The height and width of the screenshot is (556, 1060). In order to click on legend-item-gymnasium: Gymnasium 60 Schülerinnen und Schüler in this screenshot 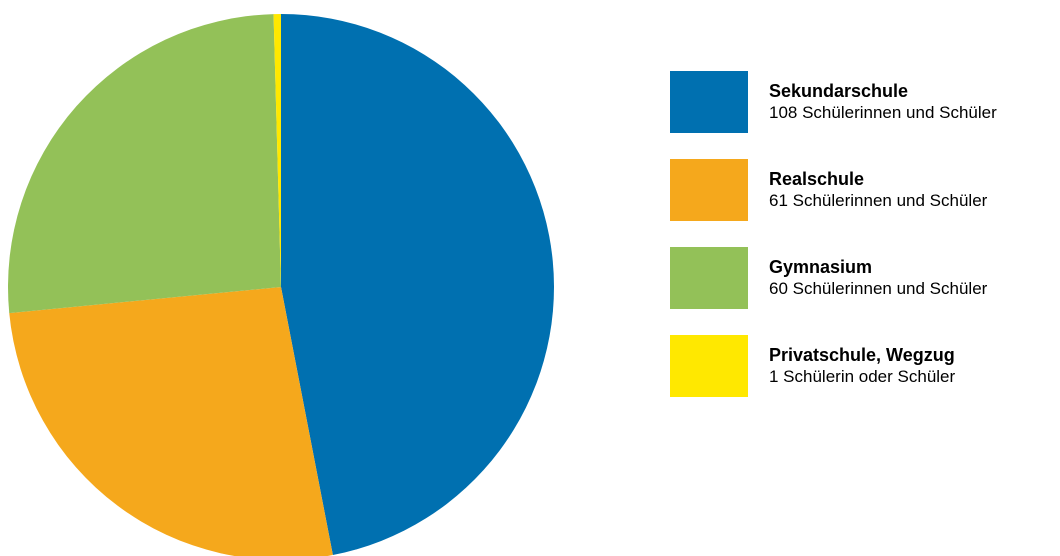, I will do `click(865, 278)`.